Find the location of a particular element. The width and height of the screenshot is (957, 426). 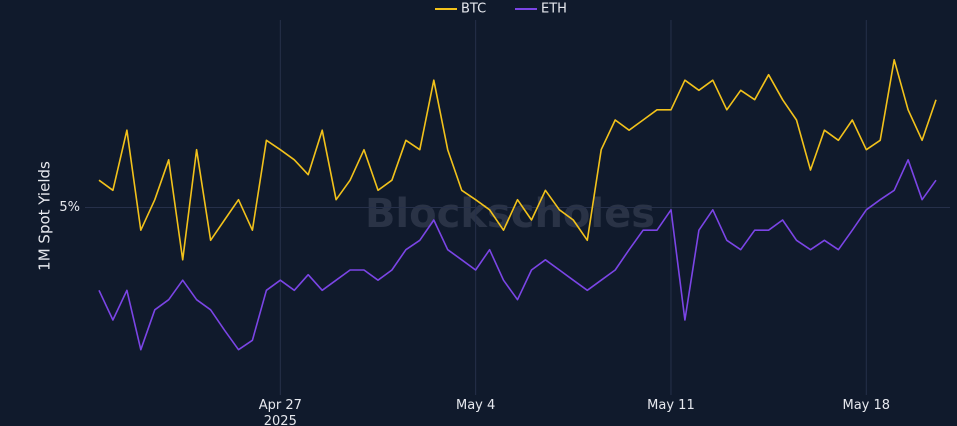

x-tick-label: May 18 is located at coordinates (866, 405).